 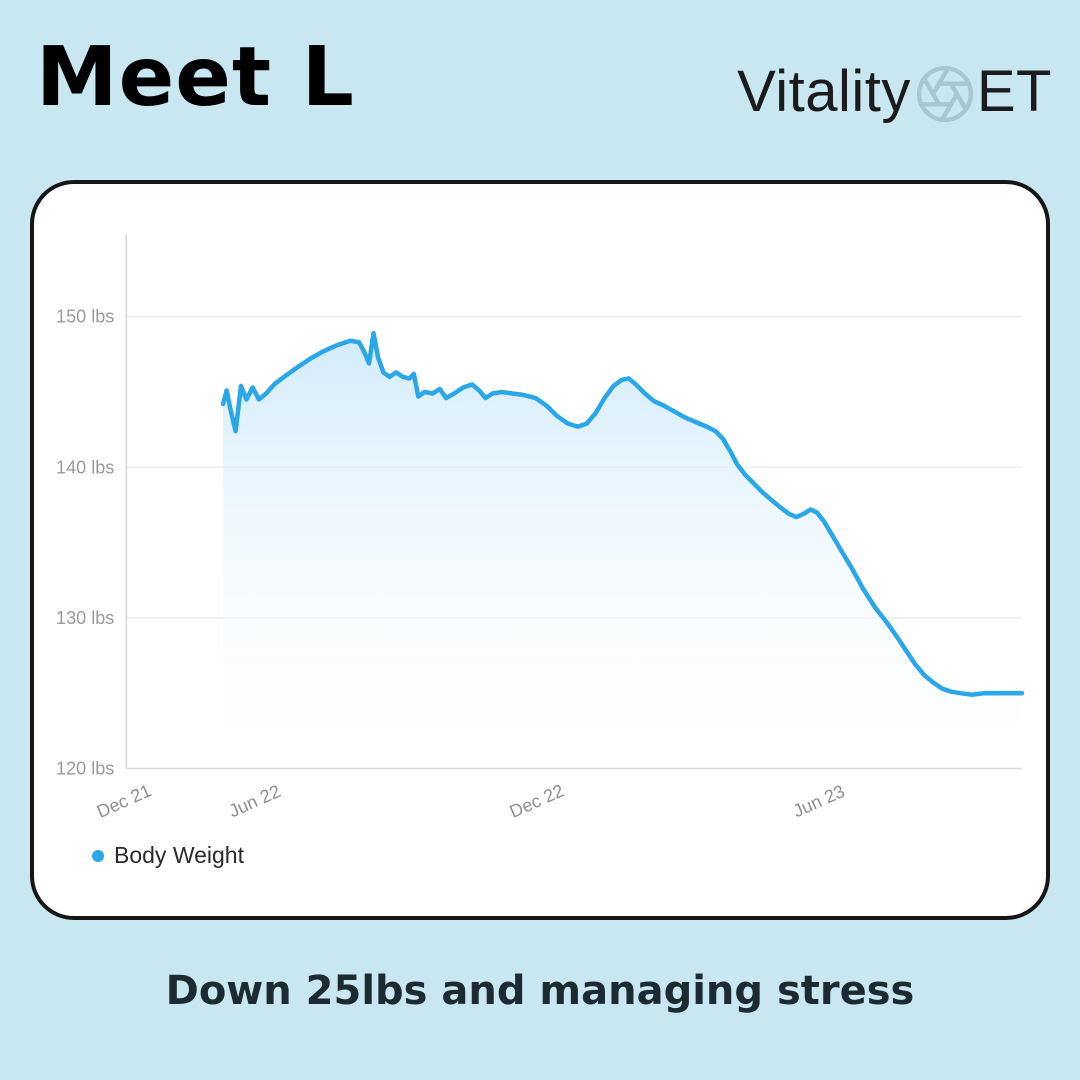 I want to click on svg-text: 150 lbs, so click(x=85, y=317).